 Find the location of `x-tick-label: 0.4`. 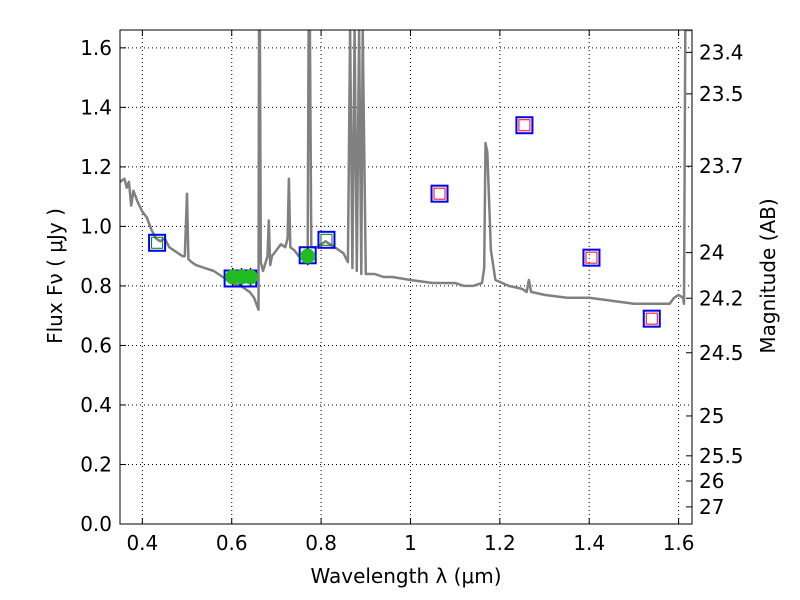

x-tick-label: 0.4 is located at coordinates (142, 543).